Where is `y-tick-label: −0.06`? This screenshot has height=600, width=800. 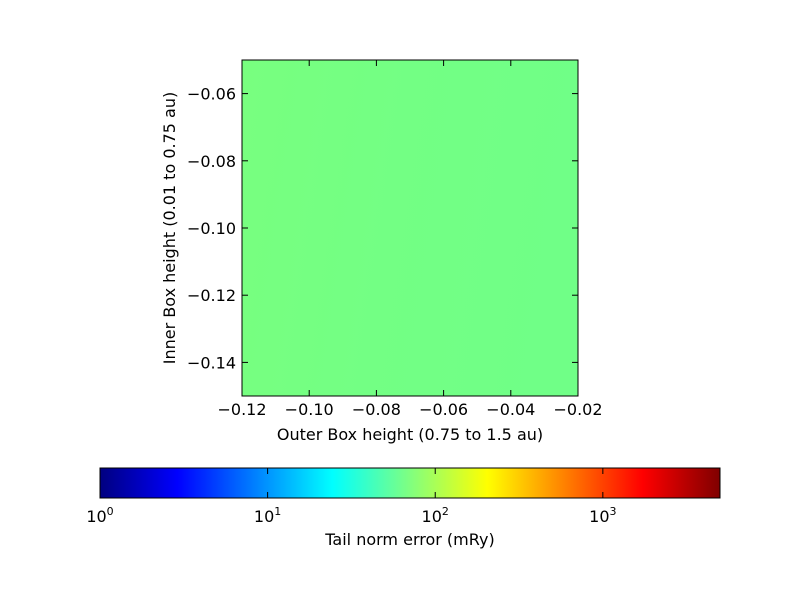 y-tick-label: −0.06 is located at coordinates (211, 94).